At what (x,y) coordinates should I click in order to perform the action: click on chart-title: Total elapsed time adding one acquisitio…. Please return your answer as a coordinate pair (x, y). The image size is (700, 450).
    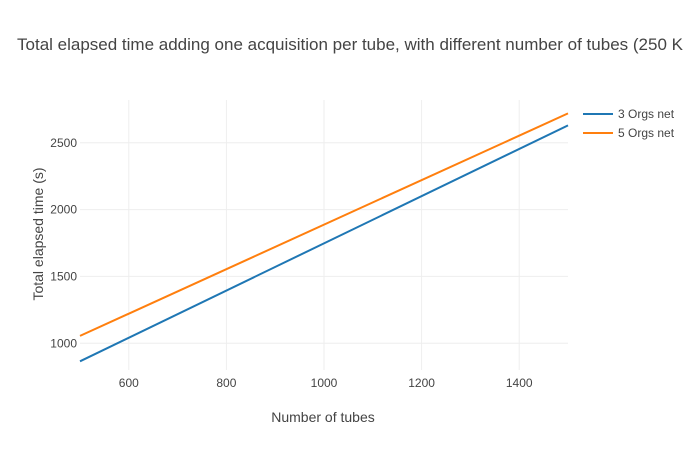
    Looking at the image, I should click on (350, 44).